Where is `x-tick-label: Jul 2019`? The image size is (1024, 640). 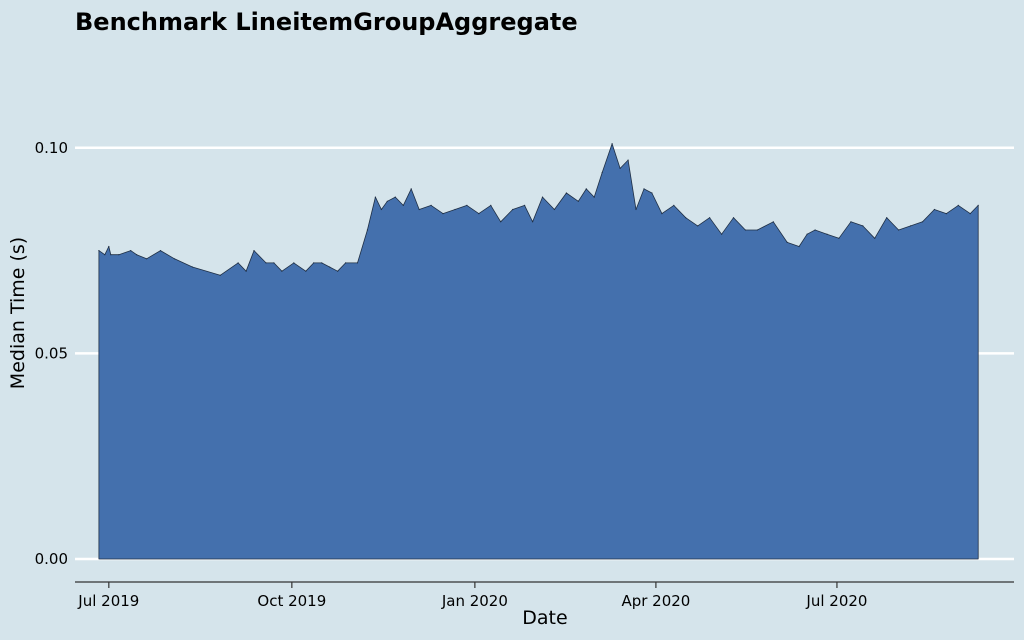 x-tick-label: Jul 2019 is located at coordinates (108, 601).